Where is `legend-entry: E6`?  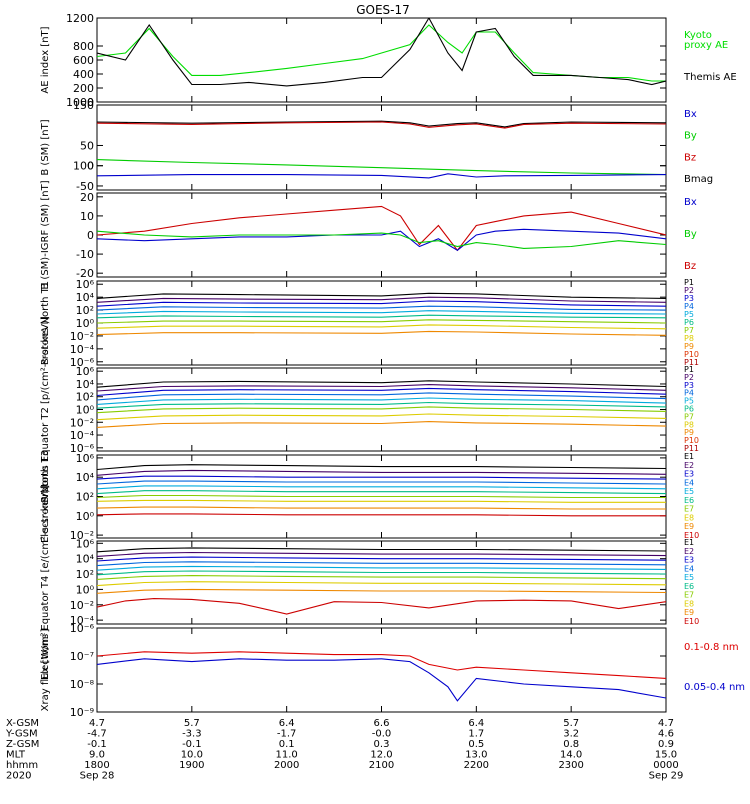 legend-entry: E6 is located at coordinates (689, 500).